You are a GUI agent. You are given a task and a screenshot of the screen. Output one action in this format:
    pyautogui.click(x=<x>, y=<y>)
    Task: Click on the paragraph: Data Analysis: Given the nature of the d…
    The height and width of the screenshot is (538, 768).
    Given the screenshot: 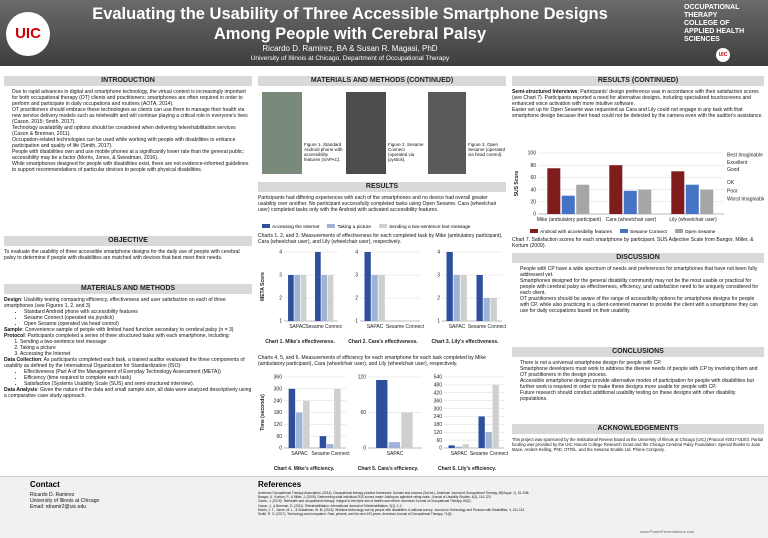 What is the action you would take?
    pyautogui.click(x=128, y=393)
    